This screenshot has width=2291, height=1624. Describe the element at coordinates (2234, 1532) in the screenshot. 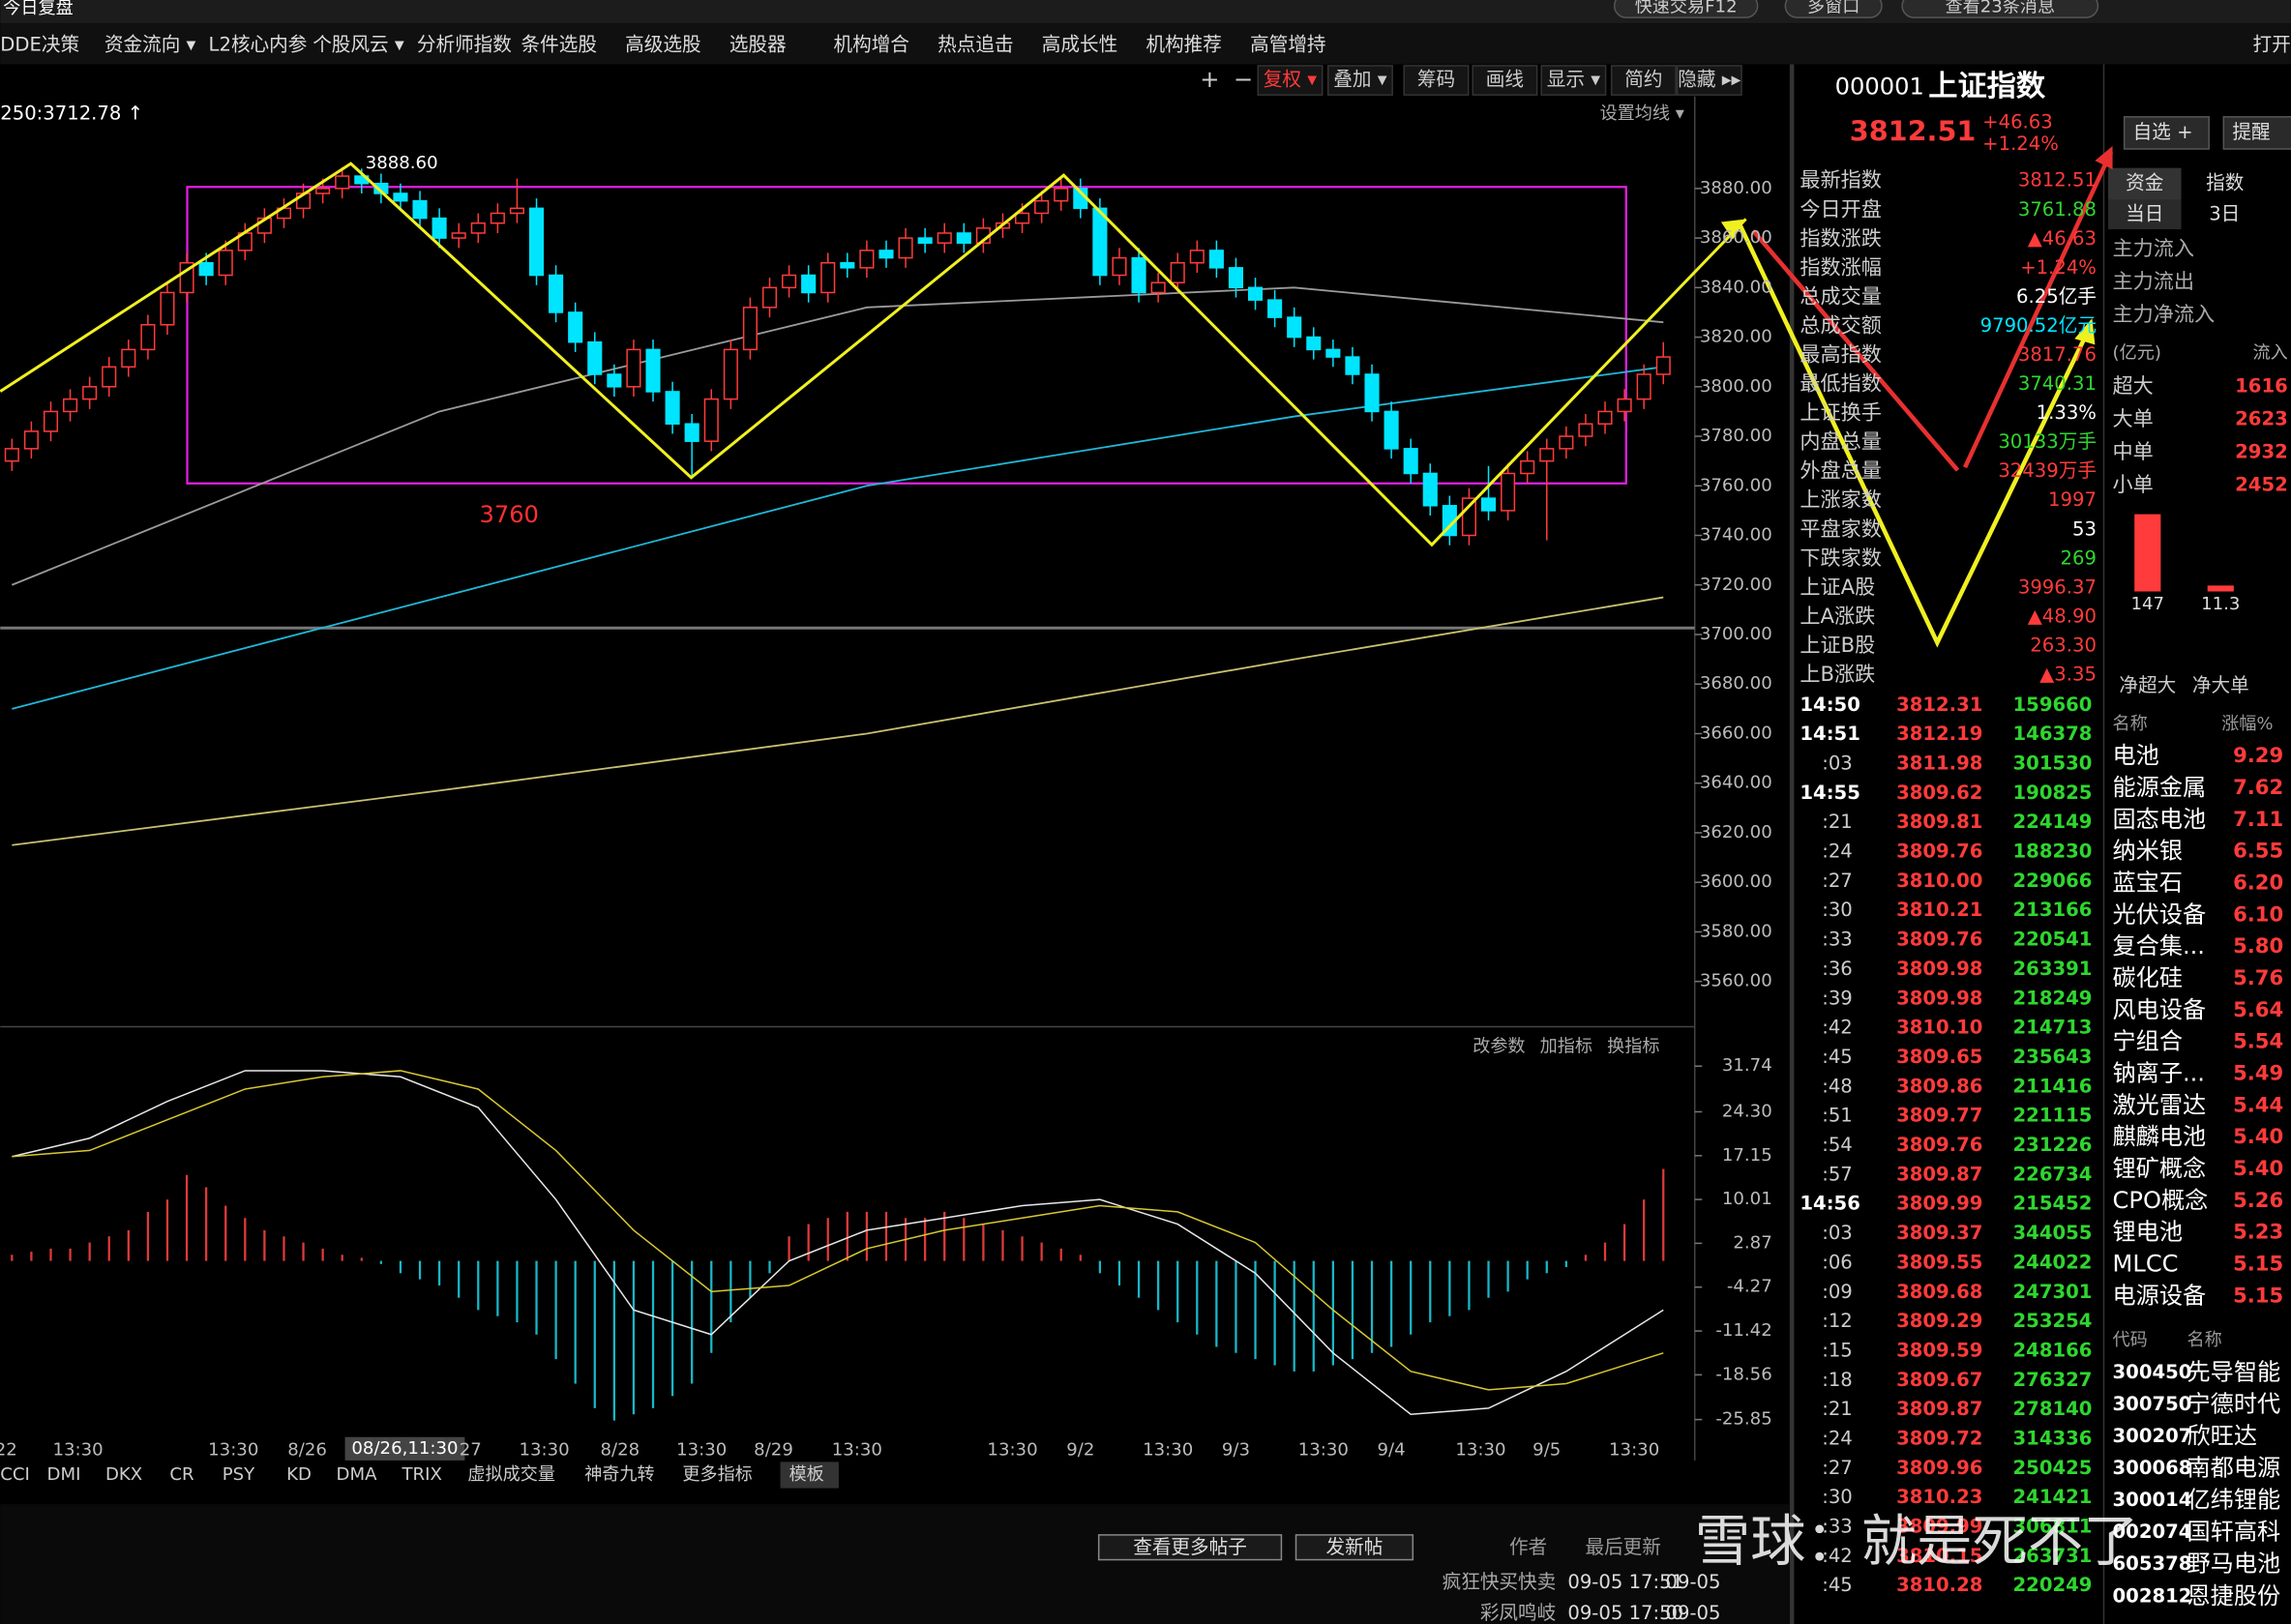

I see `stock-name: 国轩高科` at that location.